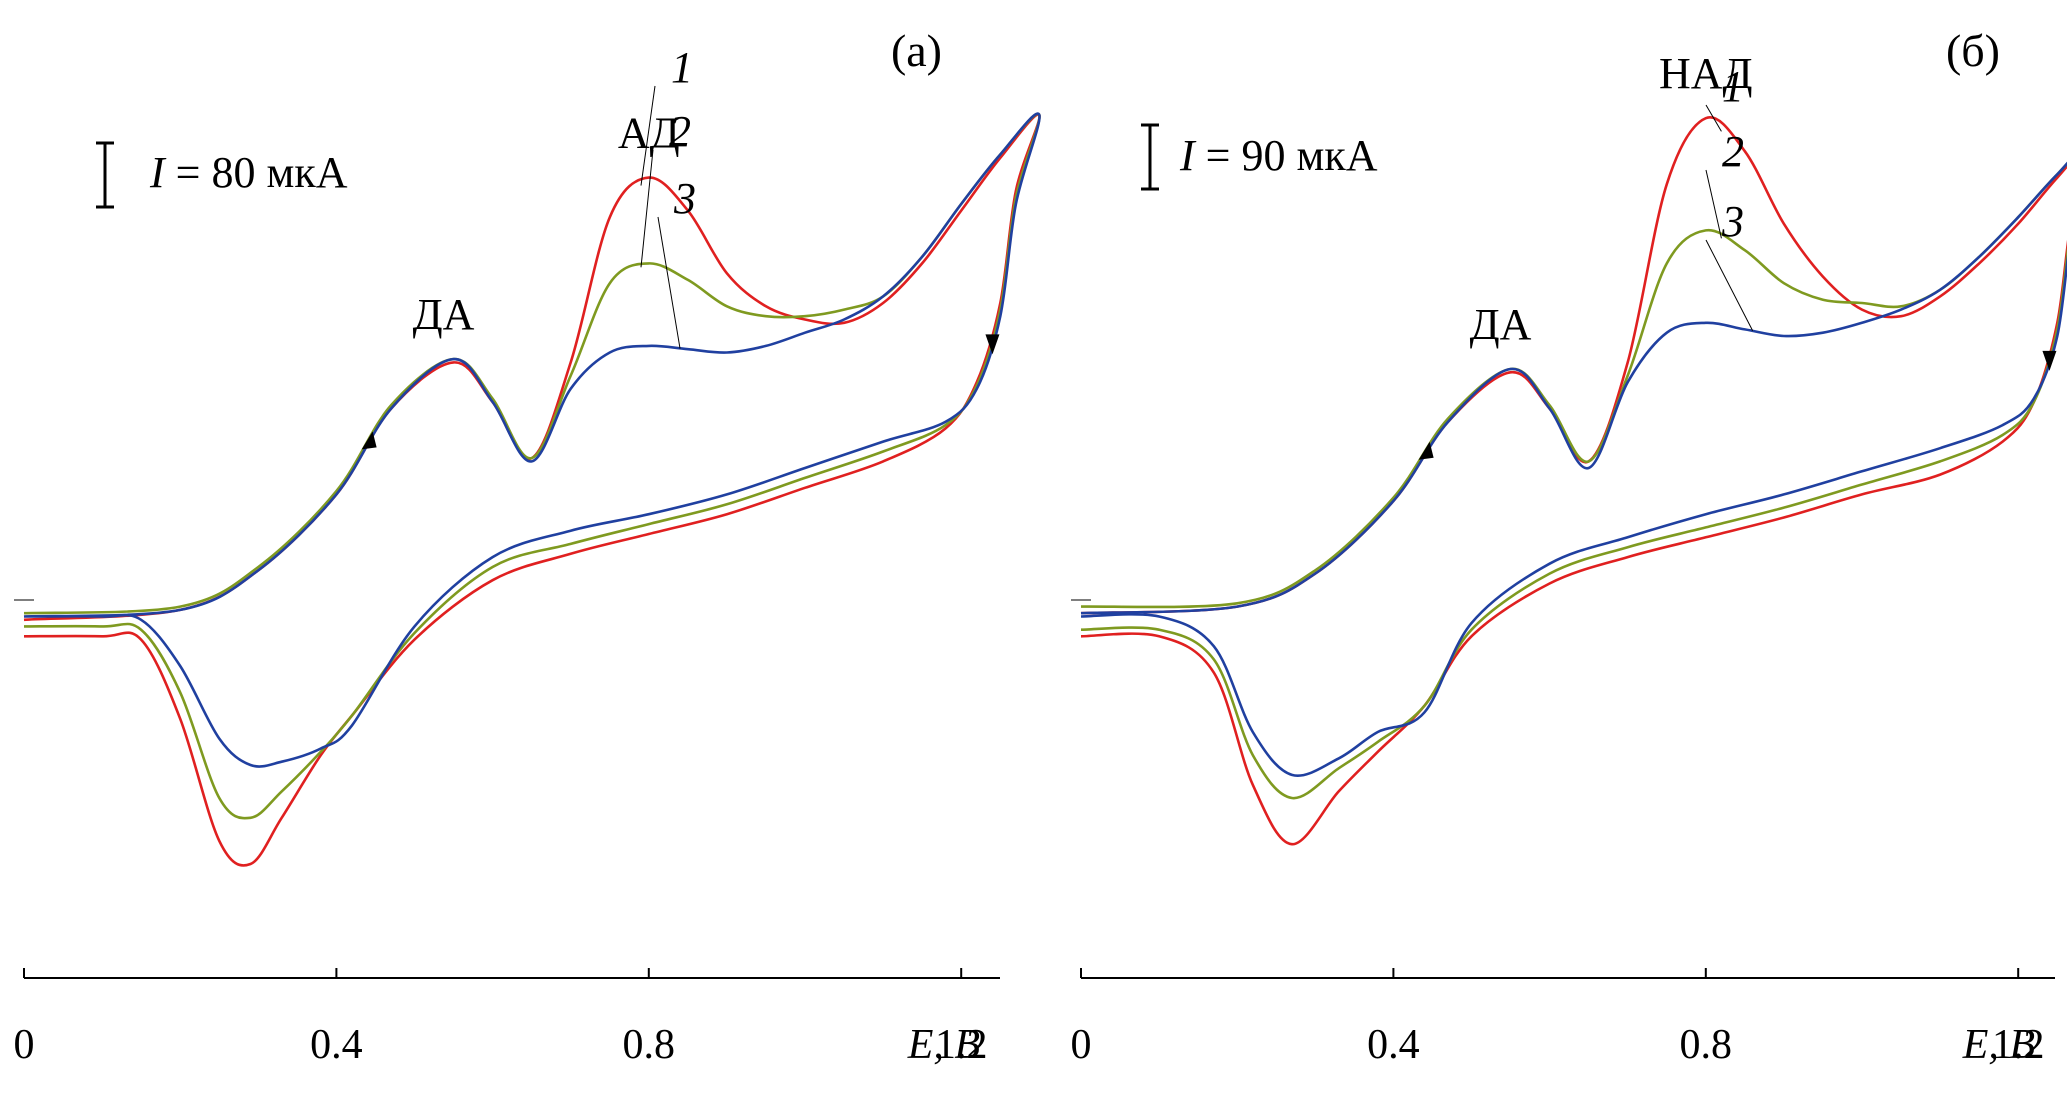  What do you see at coordinates (1973, 50) in the screenshot?
I see `panel-label: (б)` at bounding box center [1973, 50].